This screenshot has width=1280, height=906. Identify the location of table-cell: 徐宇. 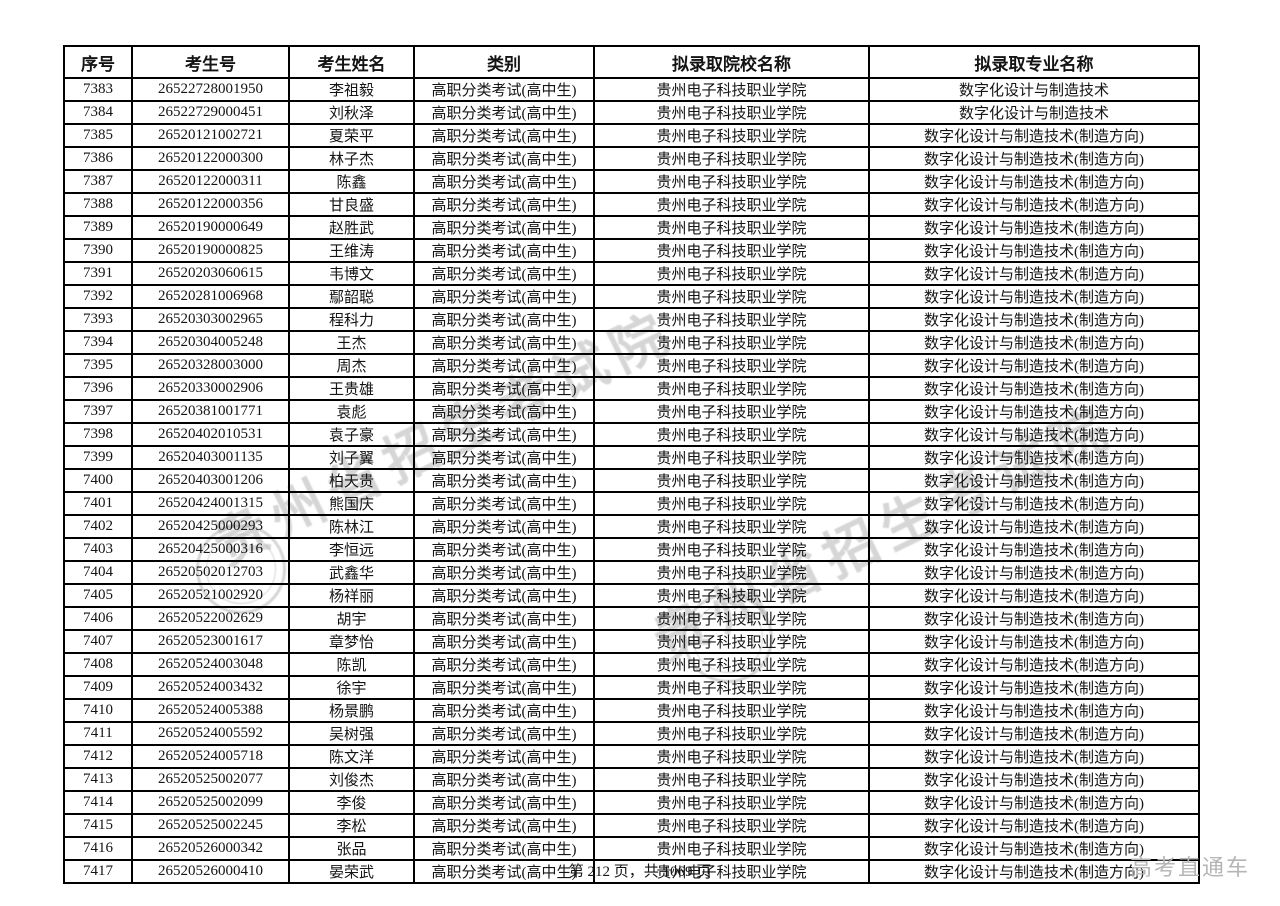
(351, 687).